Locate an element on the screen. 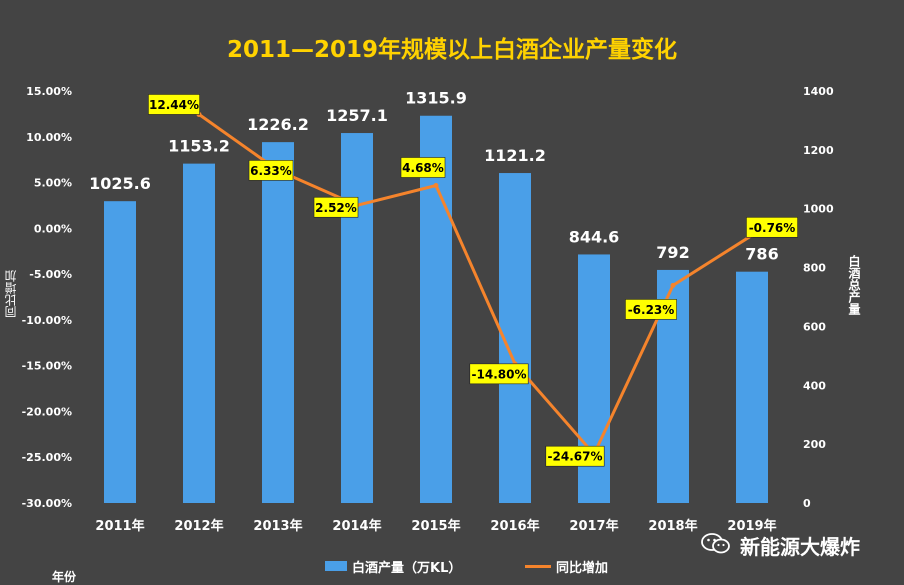 The image size is (904, 585). line-value-label: -6.23% is located at coordinates (651, 309).